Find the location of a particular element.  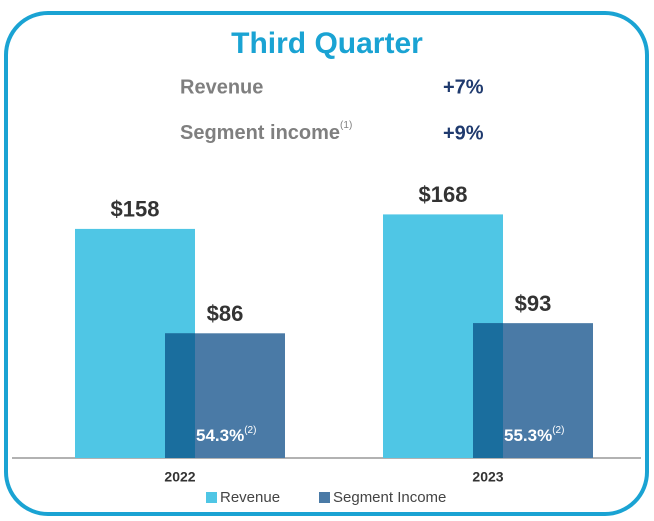

growth-label: Segment income(1) is located at coordinates (266, 132).